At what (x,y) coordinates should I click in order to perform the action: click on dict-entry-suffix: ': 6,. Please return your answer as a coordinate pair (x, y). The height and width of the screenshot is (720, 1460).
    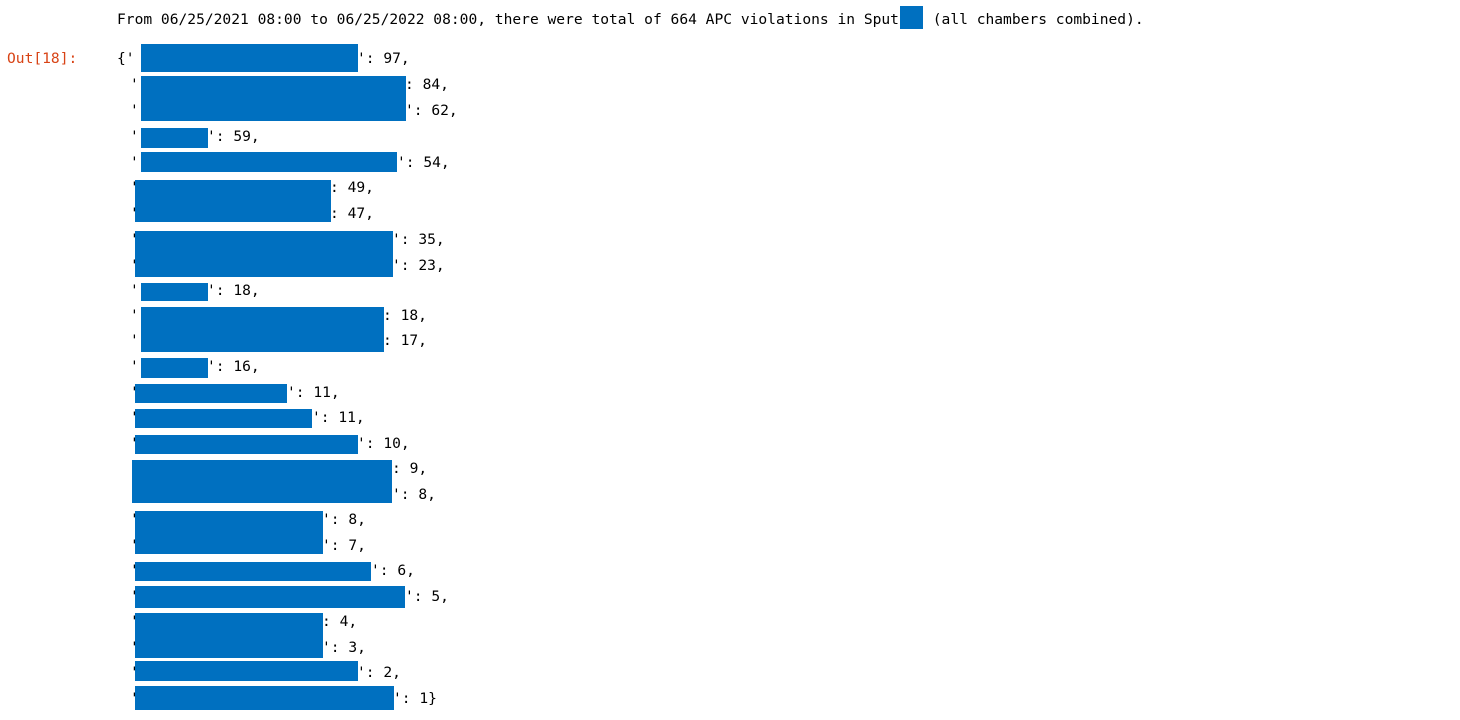
    Looking at the image, I should click on (393, 570).